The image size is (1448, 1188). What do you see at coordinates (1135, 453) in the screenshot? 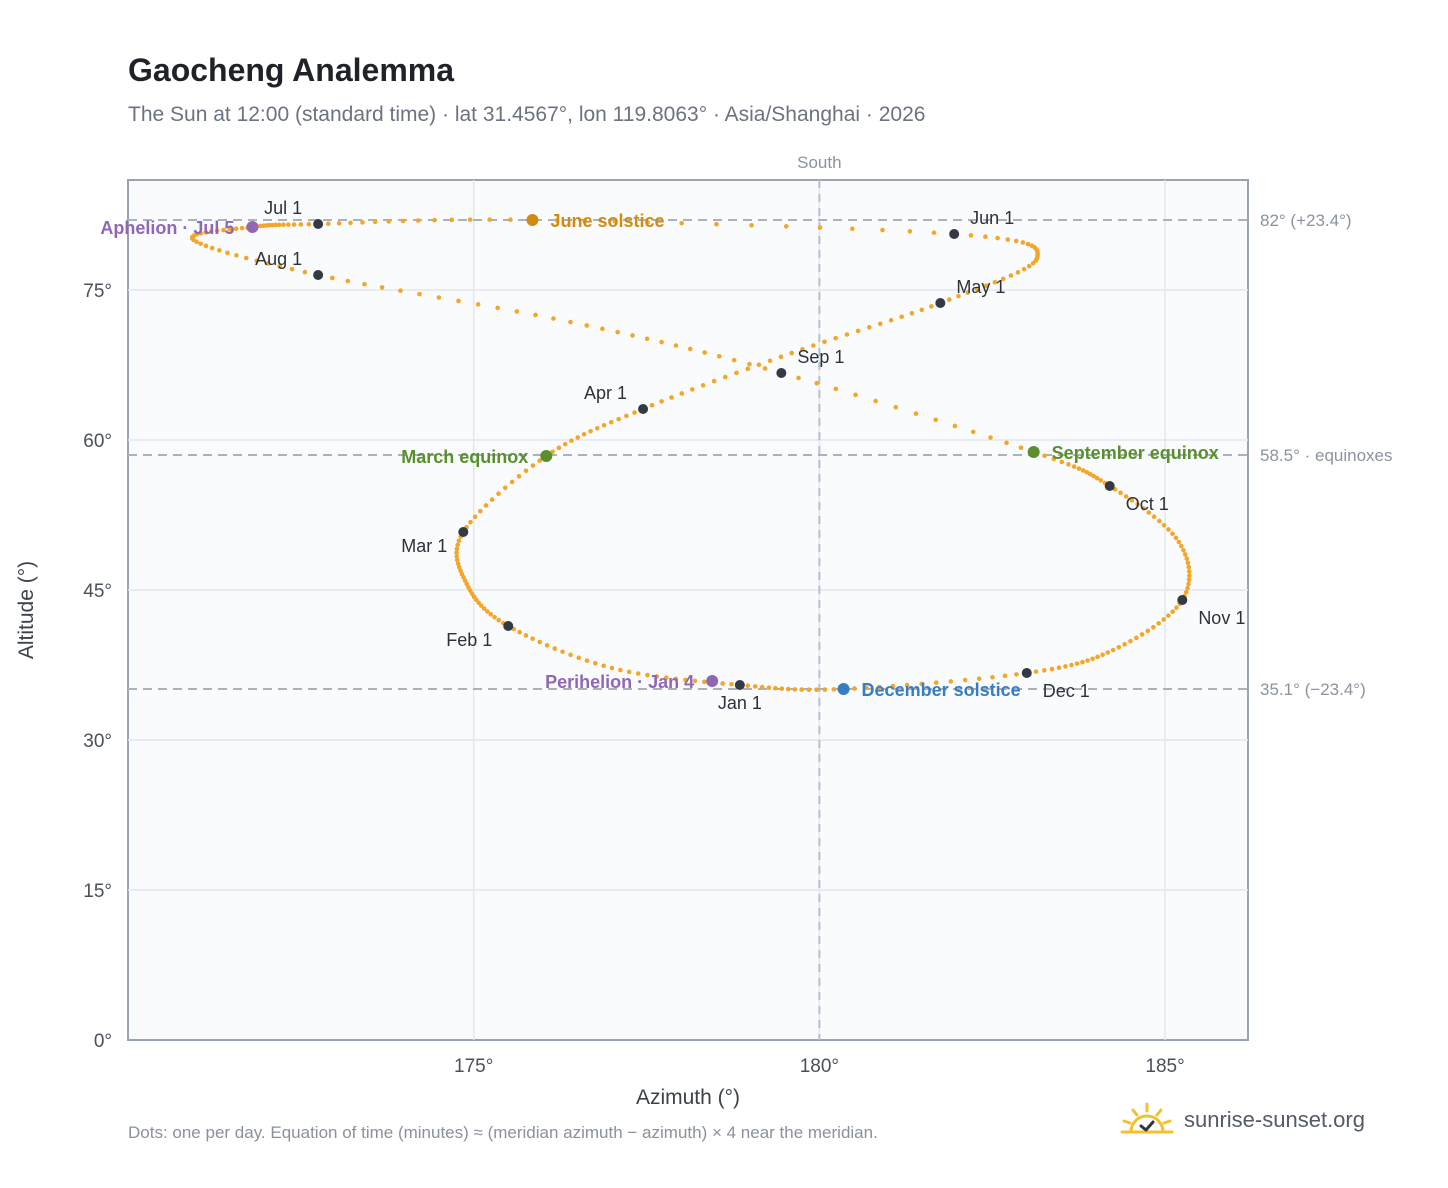
I see `event-marker-label: September equinox` at bounding box center [1135, 453].